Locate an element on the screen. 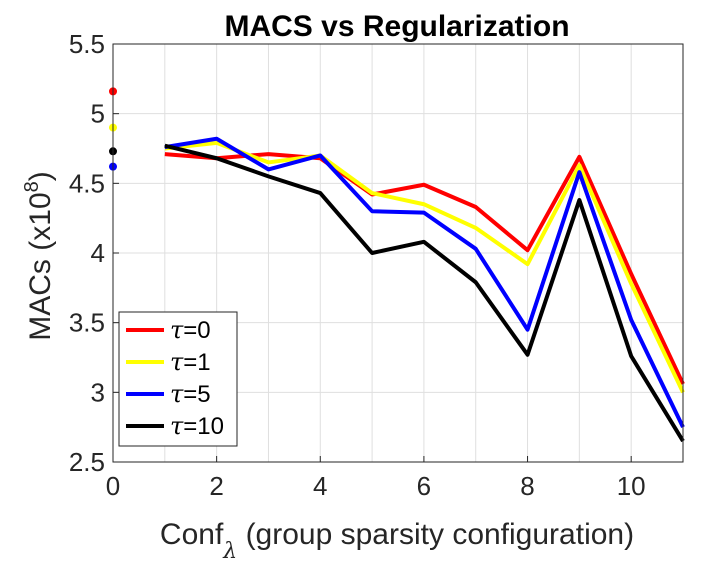  y-tick-label: 5 is located at coordinates (98, 114).